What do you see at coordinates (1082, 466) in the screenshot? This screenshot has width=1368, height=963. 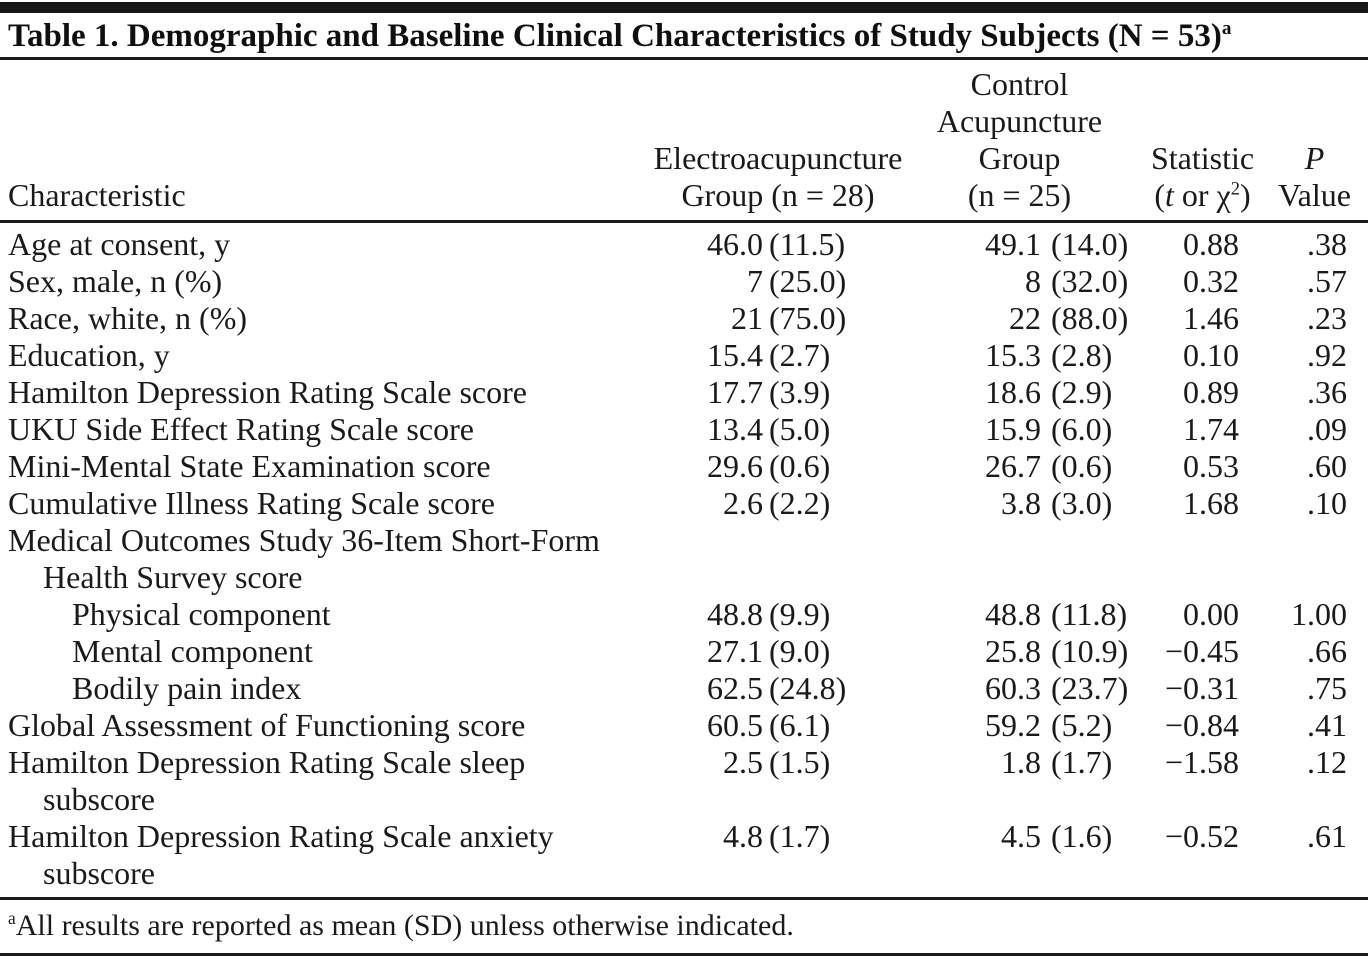 I see `control-sd-value: (0.6)` at bounding box center [1082, 466].